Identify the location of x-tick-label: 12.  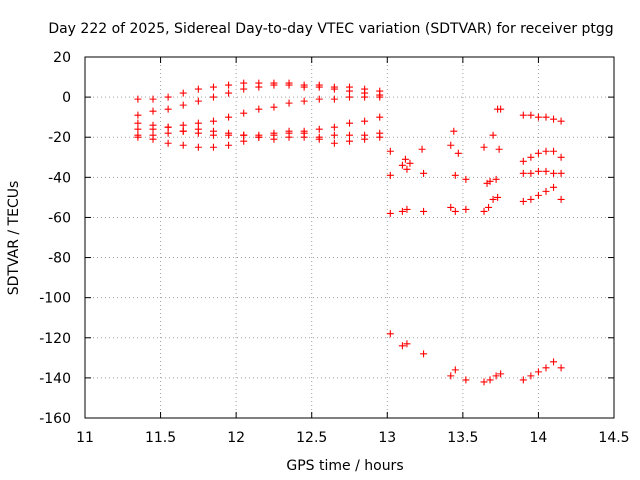
(236, 438).